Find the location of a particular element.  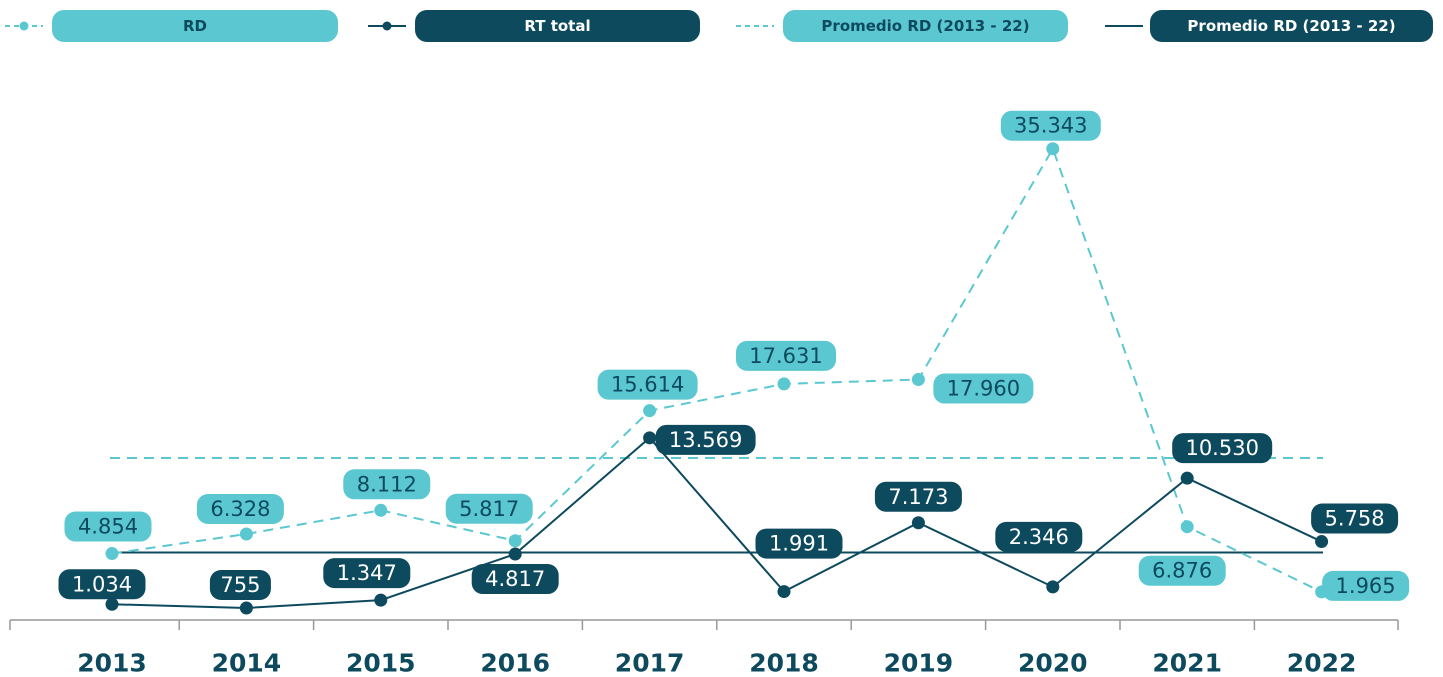

value-label: 17.631 is located at coordinates (785, 356).